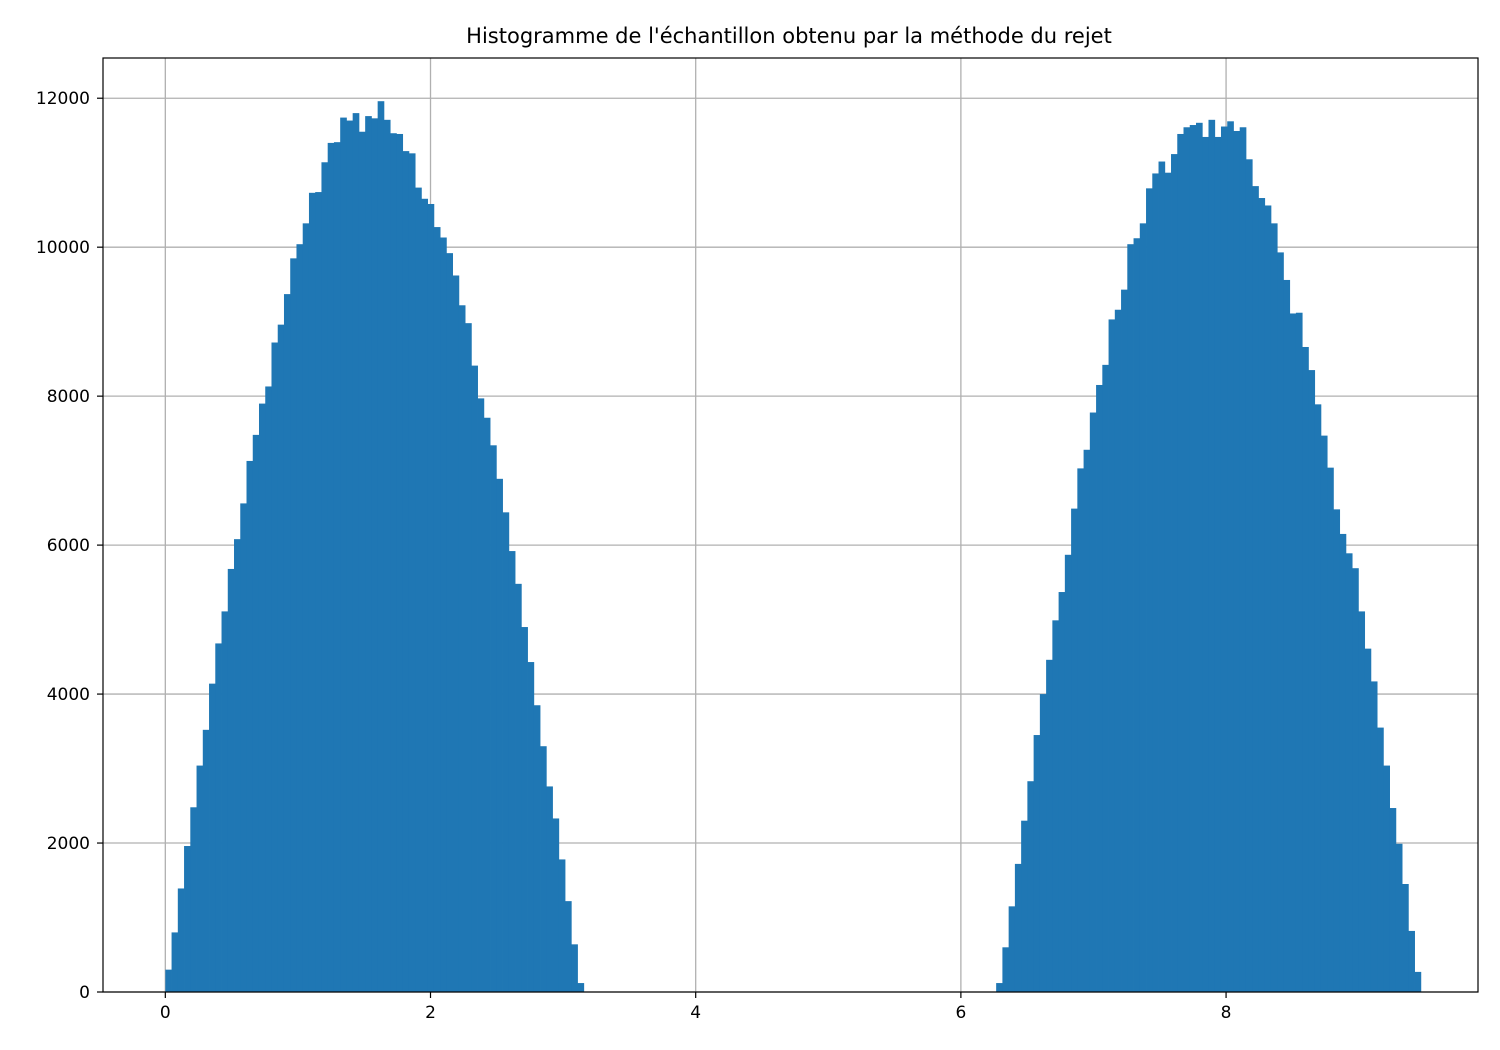 The width and height of the screenshot is (1500, 1050). What do you see at coordinates (63, 99) in the screenshot?
I see `y-tick-label: 12000` at bounding box center [63, 99].